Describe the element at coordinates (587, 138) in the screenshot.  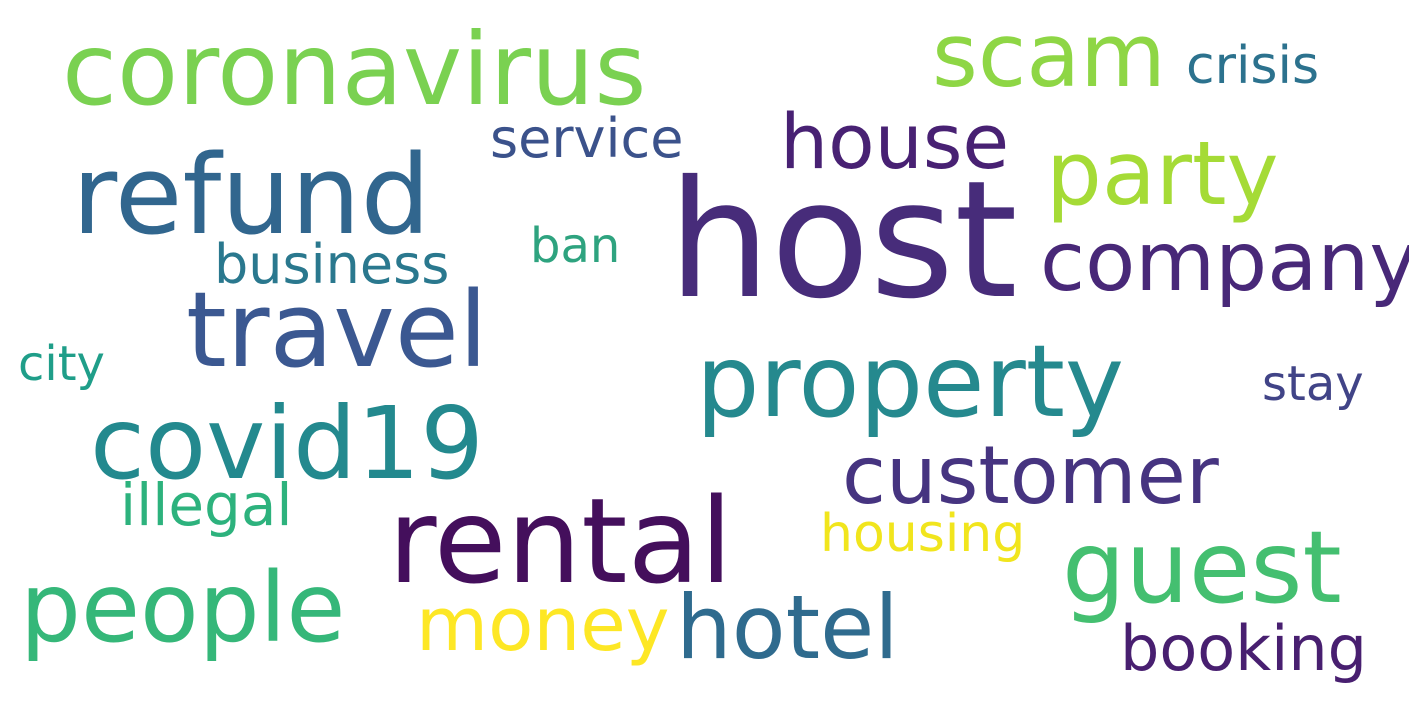
I see `word-service: service` at that location.